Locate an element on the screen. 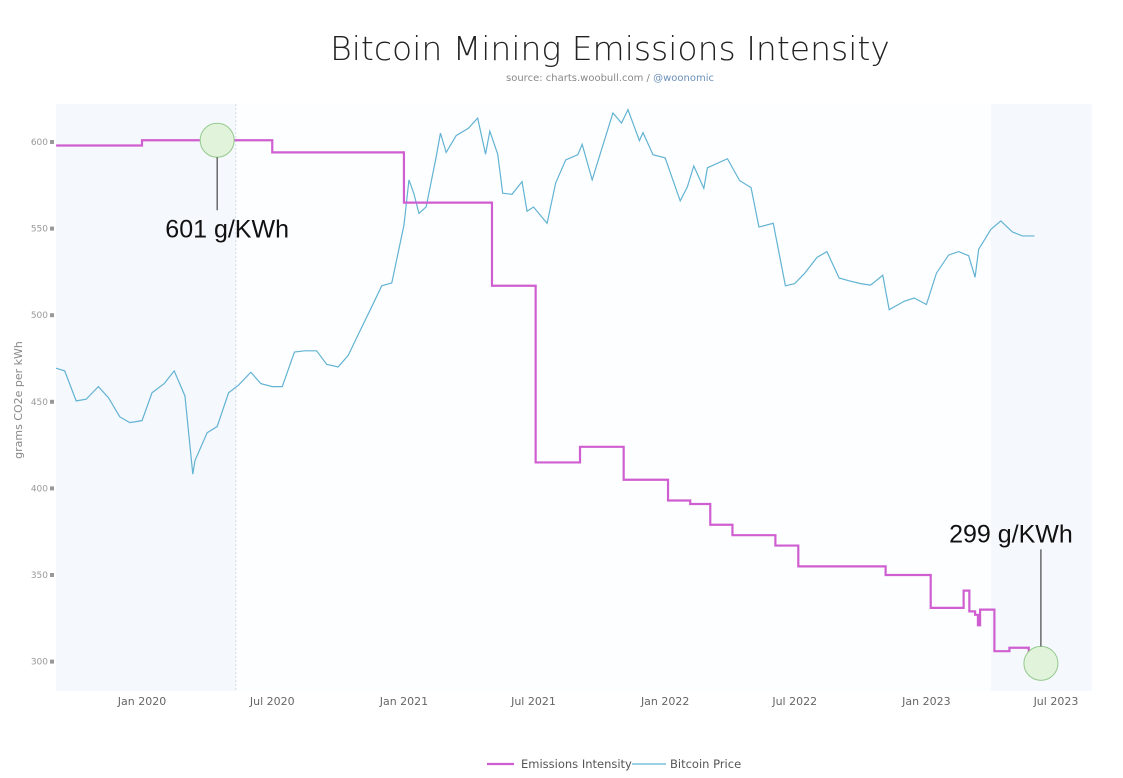  x-tick-label: Jul 2023 is located at coordinates (1056, 701).